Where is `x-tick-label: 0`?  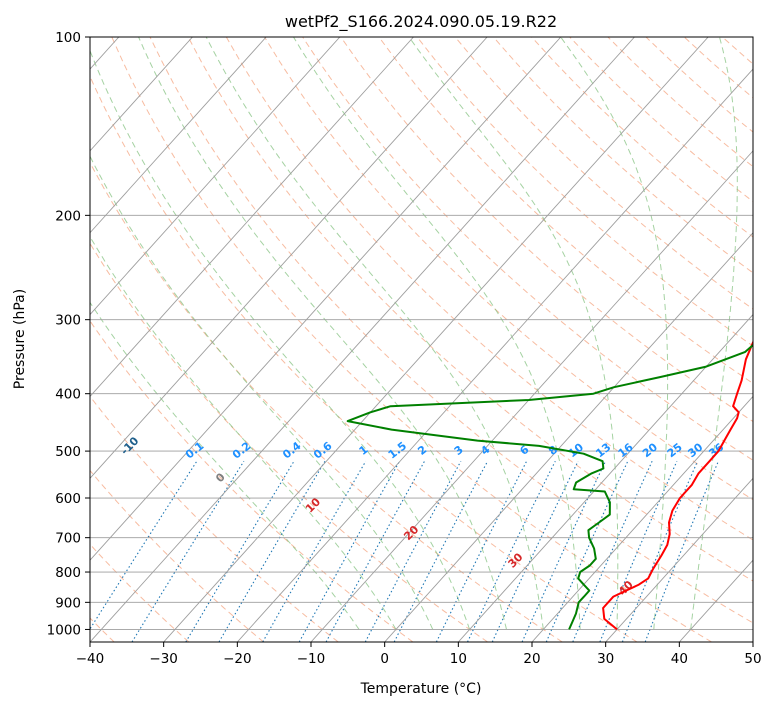
x-tick-label: 0 is located at coordinates (384, 659).